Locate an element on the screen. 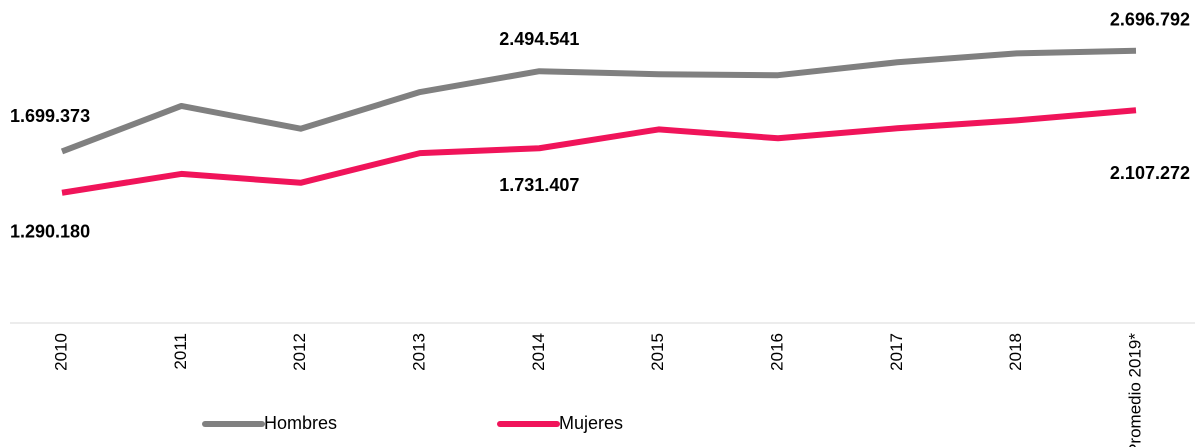  x-tick-label: Promedio 2019* is located at coordinates (1134, 390).